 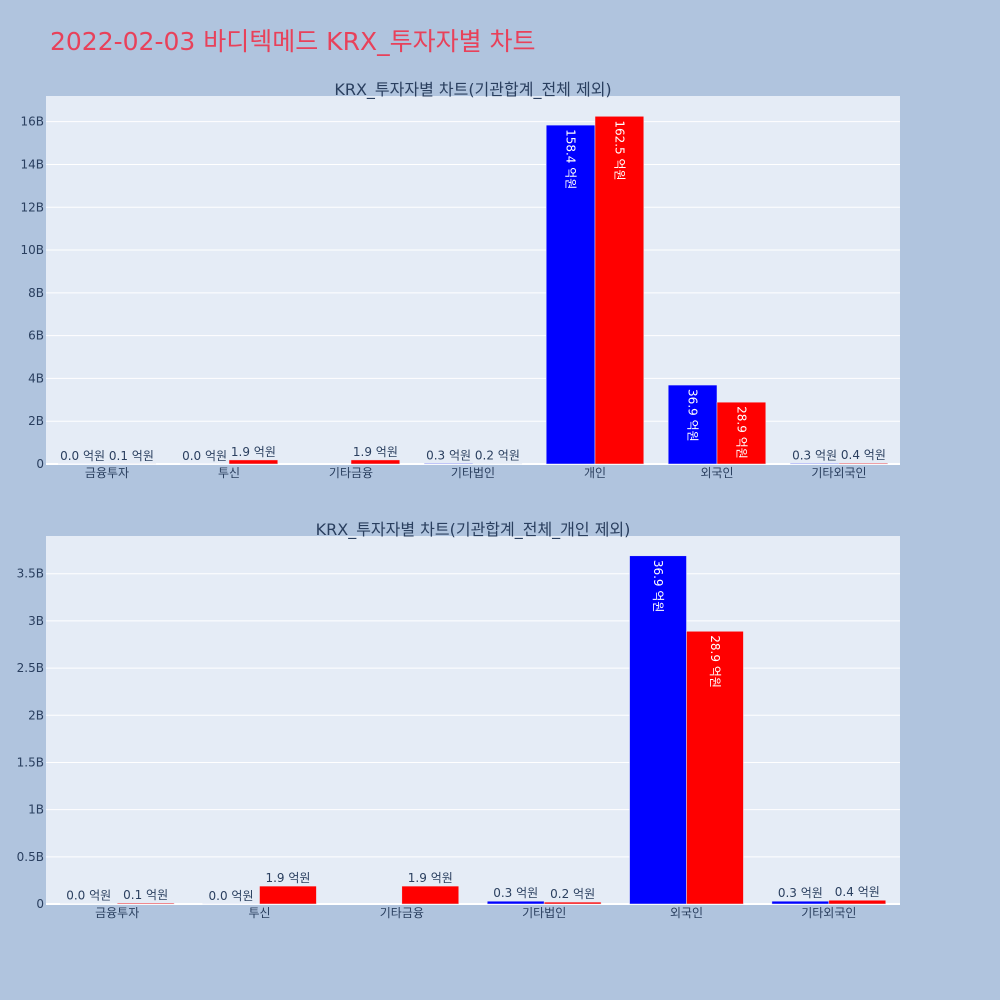 What do you see at coordinates (595, 473) in the screenshot?
I see `x-tick-label: 개인` at bounding box center [595, 473].